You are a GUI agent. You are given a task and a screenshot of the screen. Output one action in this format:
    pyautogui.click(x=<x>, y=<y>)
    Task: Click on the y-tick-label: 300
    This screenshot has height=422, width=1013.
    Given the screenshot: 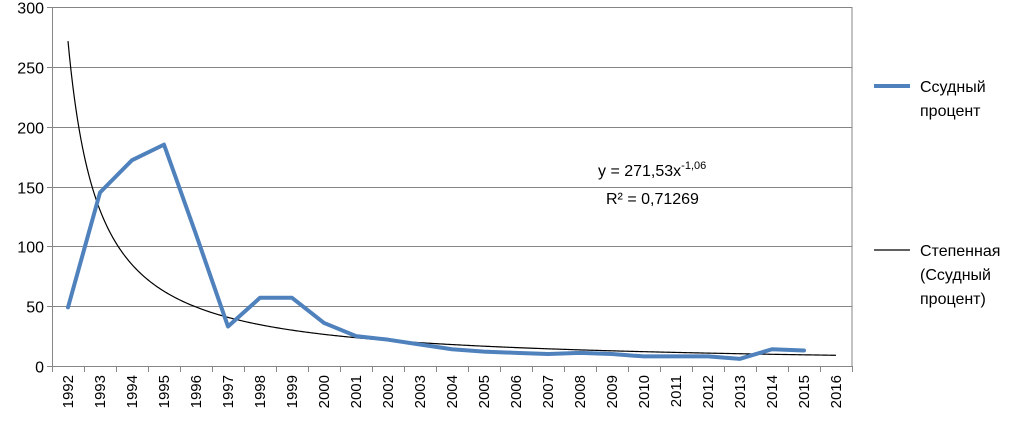 What is the action you would take?
    pyautogui.click(x=30, y=9)
    